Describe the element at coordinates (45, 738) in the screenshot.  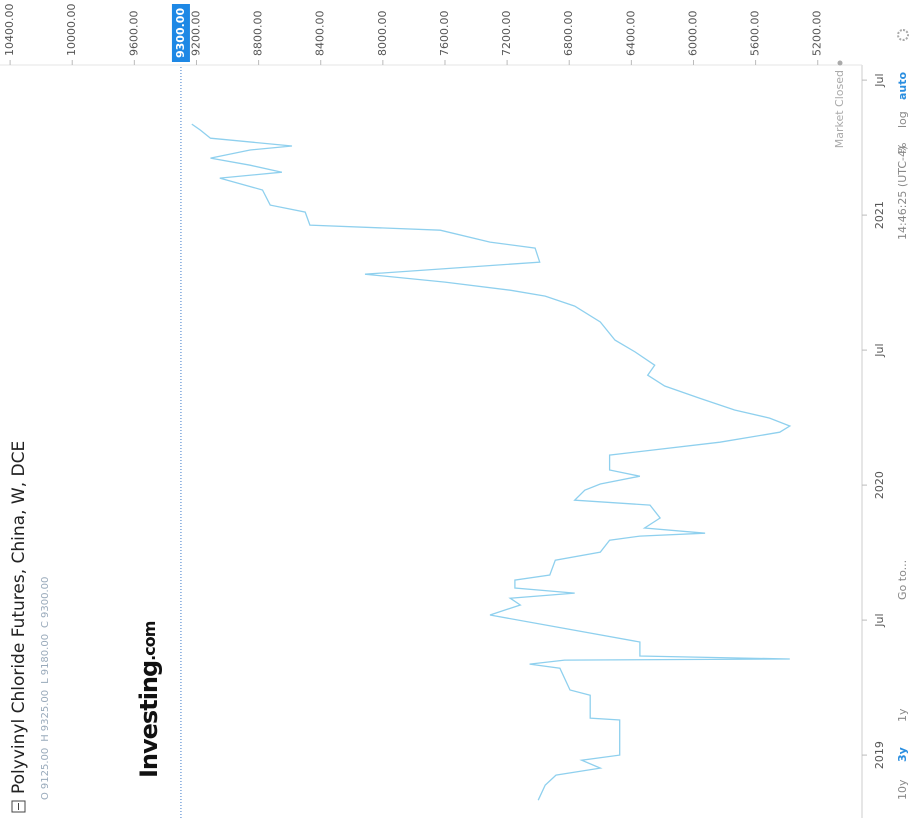
I see `ohlc-key: H` at that location.